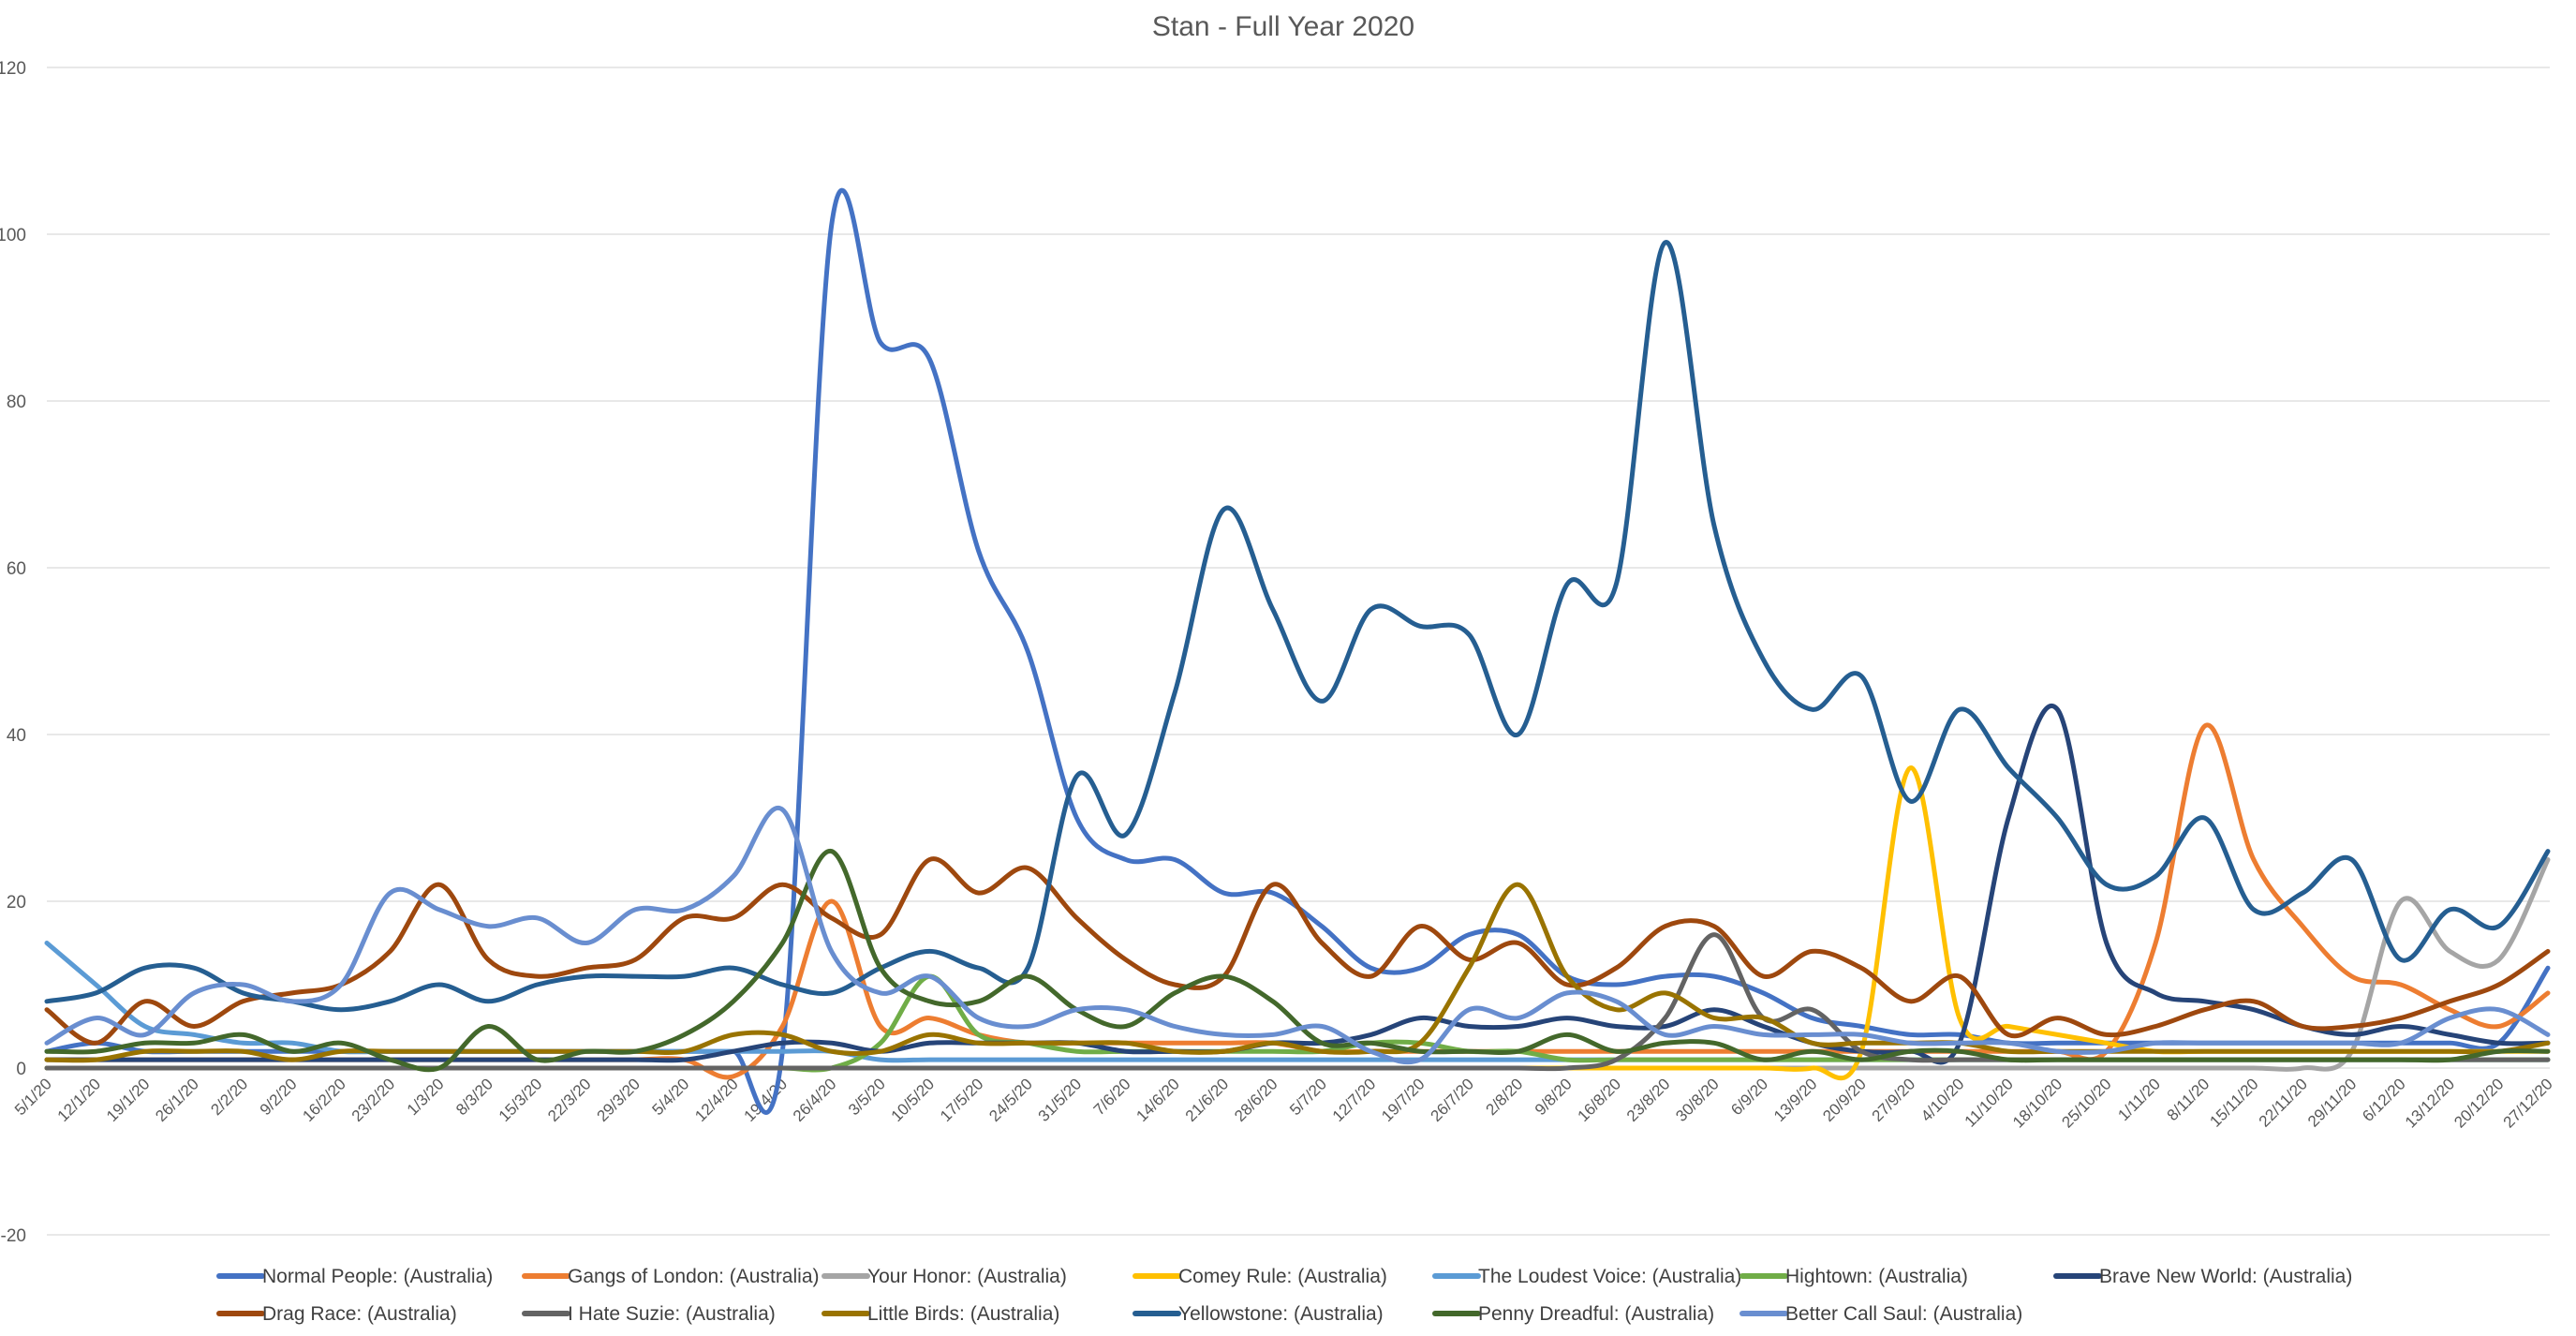  Describe the element at coordinates (1749, 1097) in the screenshot. I see `x-tick-label: 6/9/20` at that location.